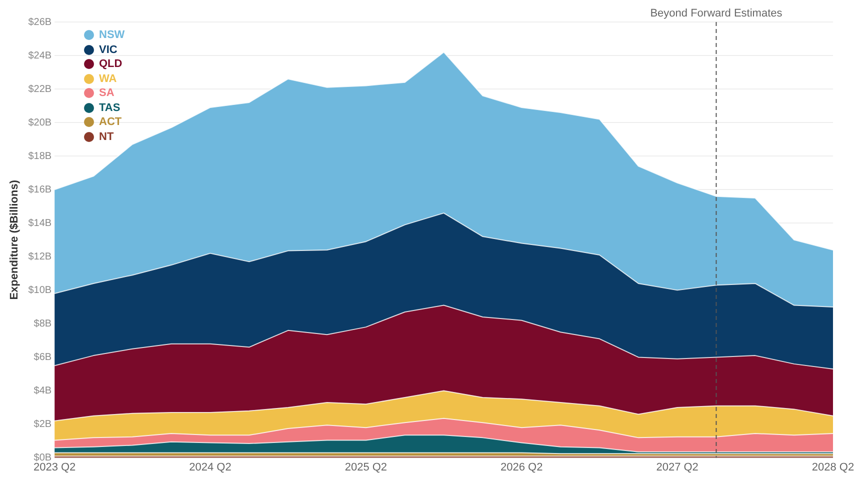 Image resolution: width=861 pixels, height=477 pixels. I want to click on y-tick-label: $14B, so click(40, 223).